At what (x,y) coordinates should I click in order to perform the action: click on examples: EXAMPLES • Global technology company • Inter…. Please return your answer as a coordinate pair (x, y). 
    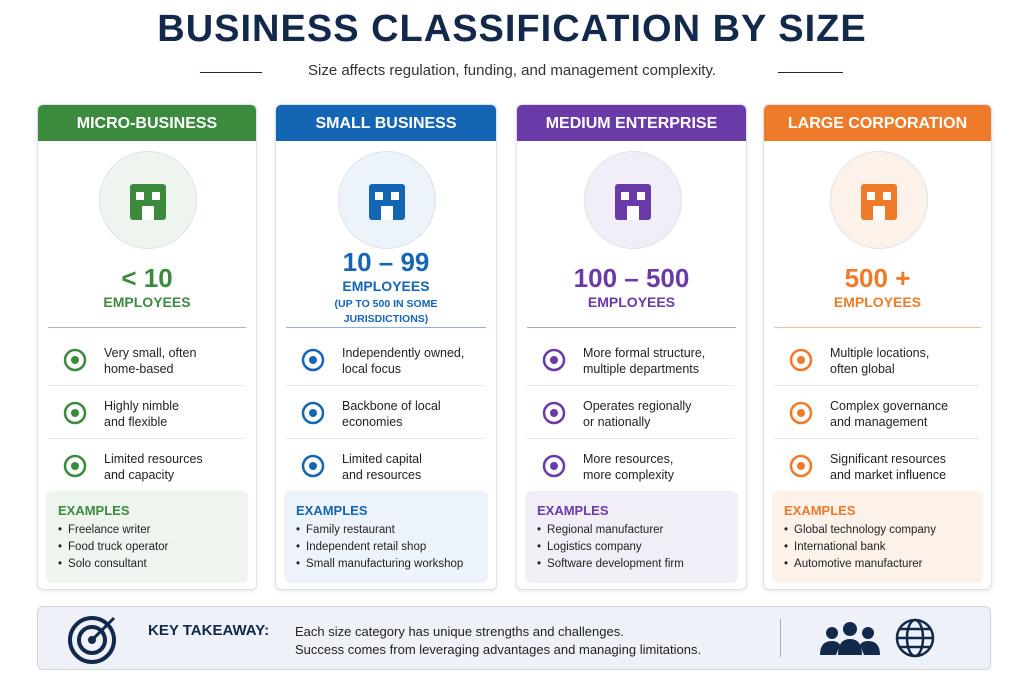
    Looking at the image, I should click on (877, 537).